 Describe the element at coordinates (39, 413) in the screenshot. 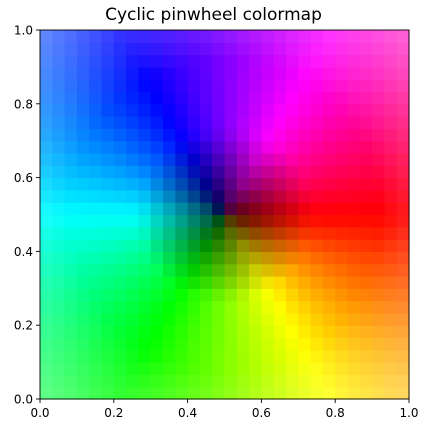

I see `x-tick-label: 0.0` at that location.